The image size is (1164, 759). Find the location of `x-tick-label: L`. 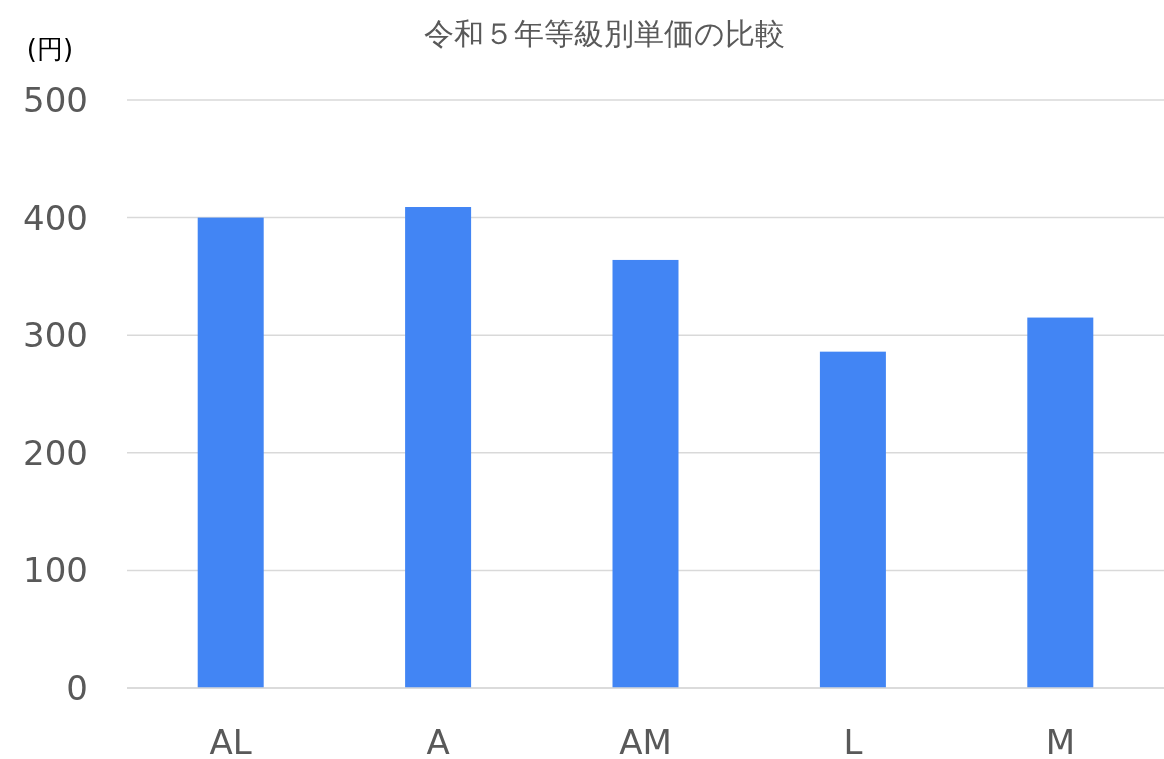

x-tick-label: L is located at coordinates (853, 740).